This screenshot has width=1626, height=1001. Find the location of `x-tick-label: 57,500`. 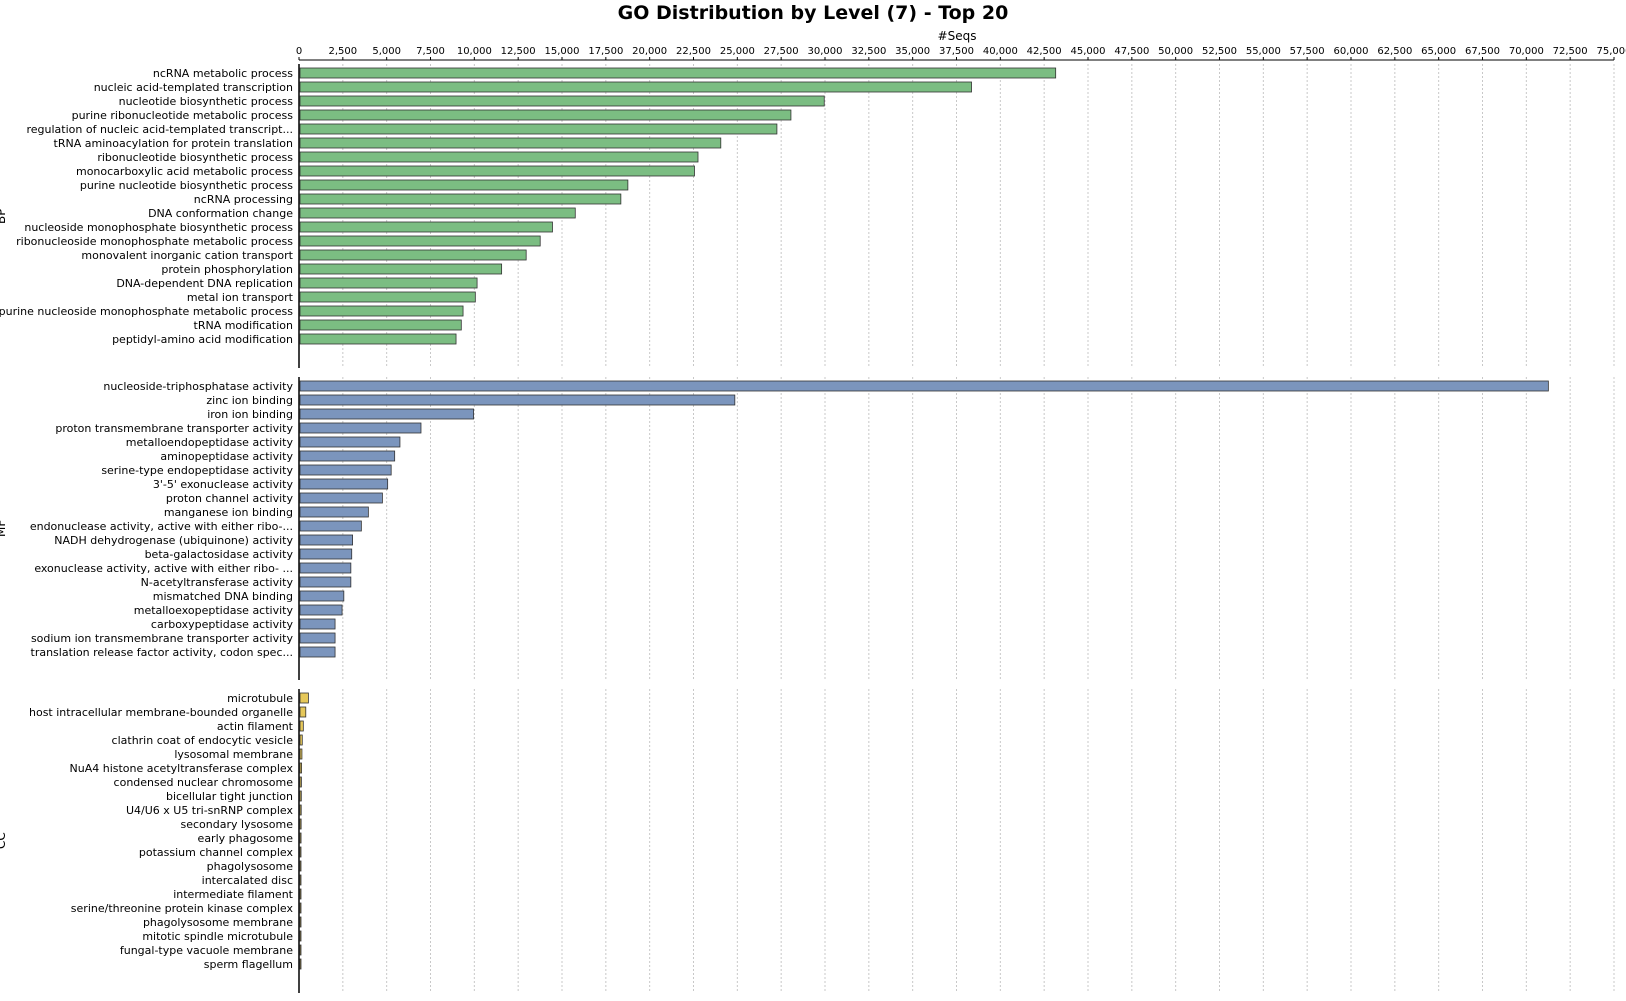

x-tick-label: 57,500 is located at coordinates (1307, 51).